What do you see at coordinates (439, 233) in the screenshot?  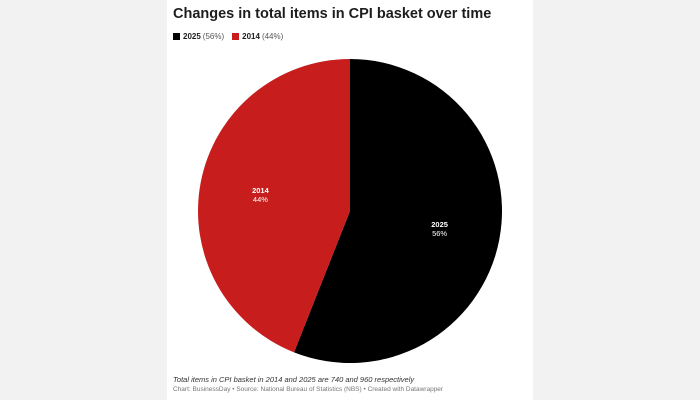 I see `slice-value-2025: 56%` at bounding box center [439, 233].